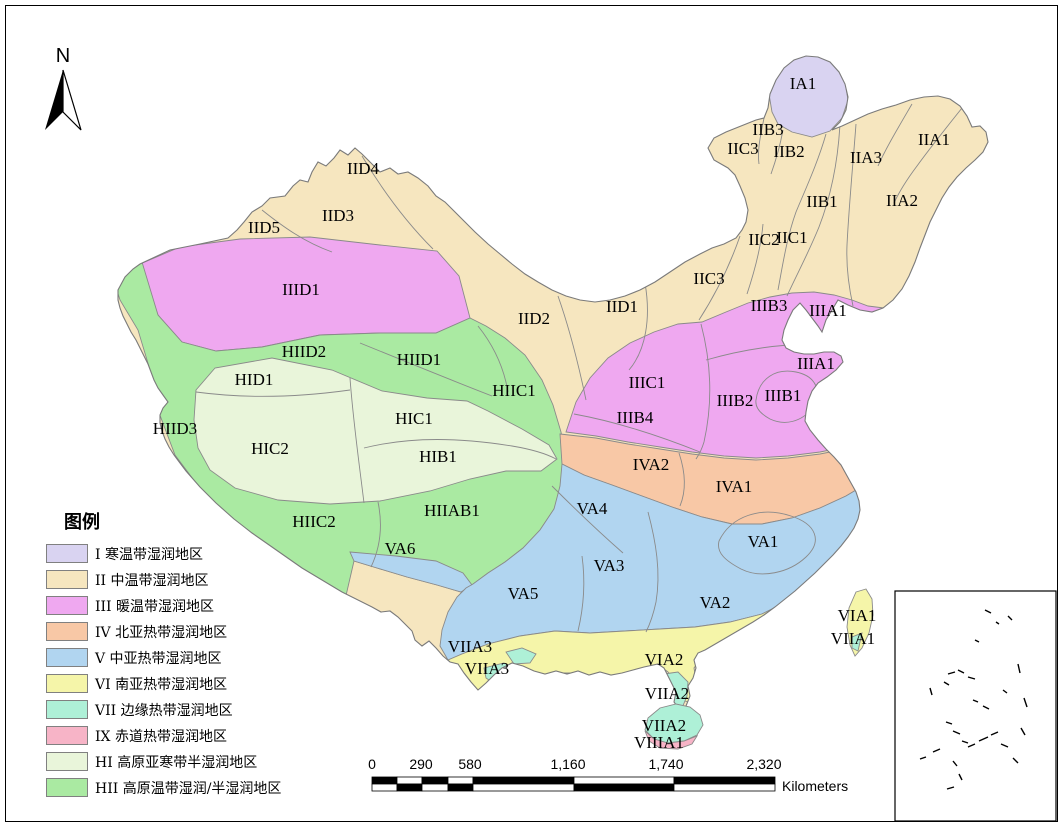 This screenshot has width=1063, height=827. Describe the element at coordinates (767, 129) in the screenshot. I see `region-label-IIB3: IIB3` at that location.